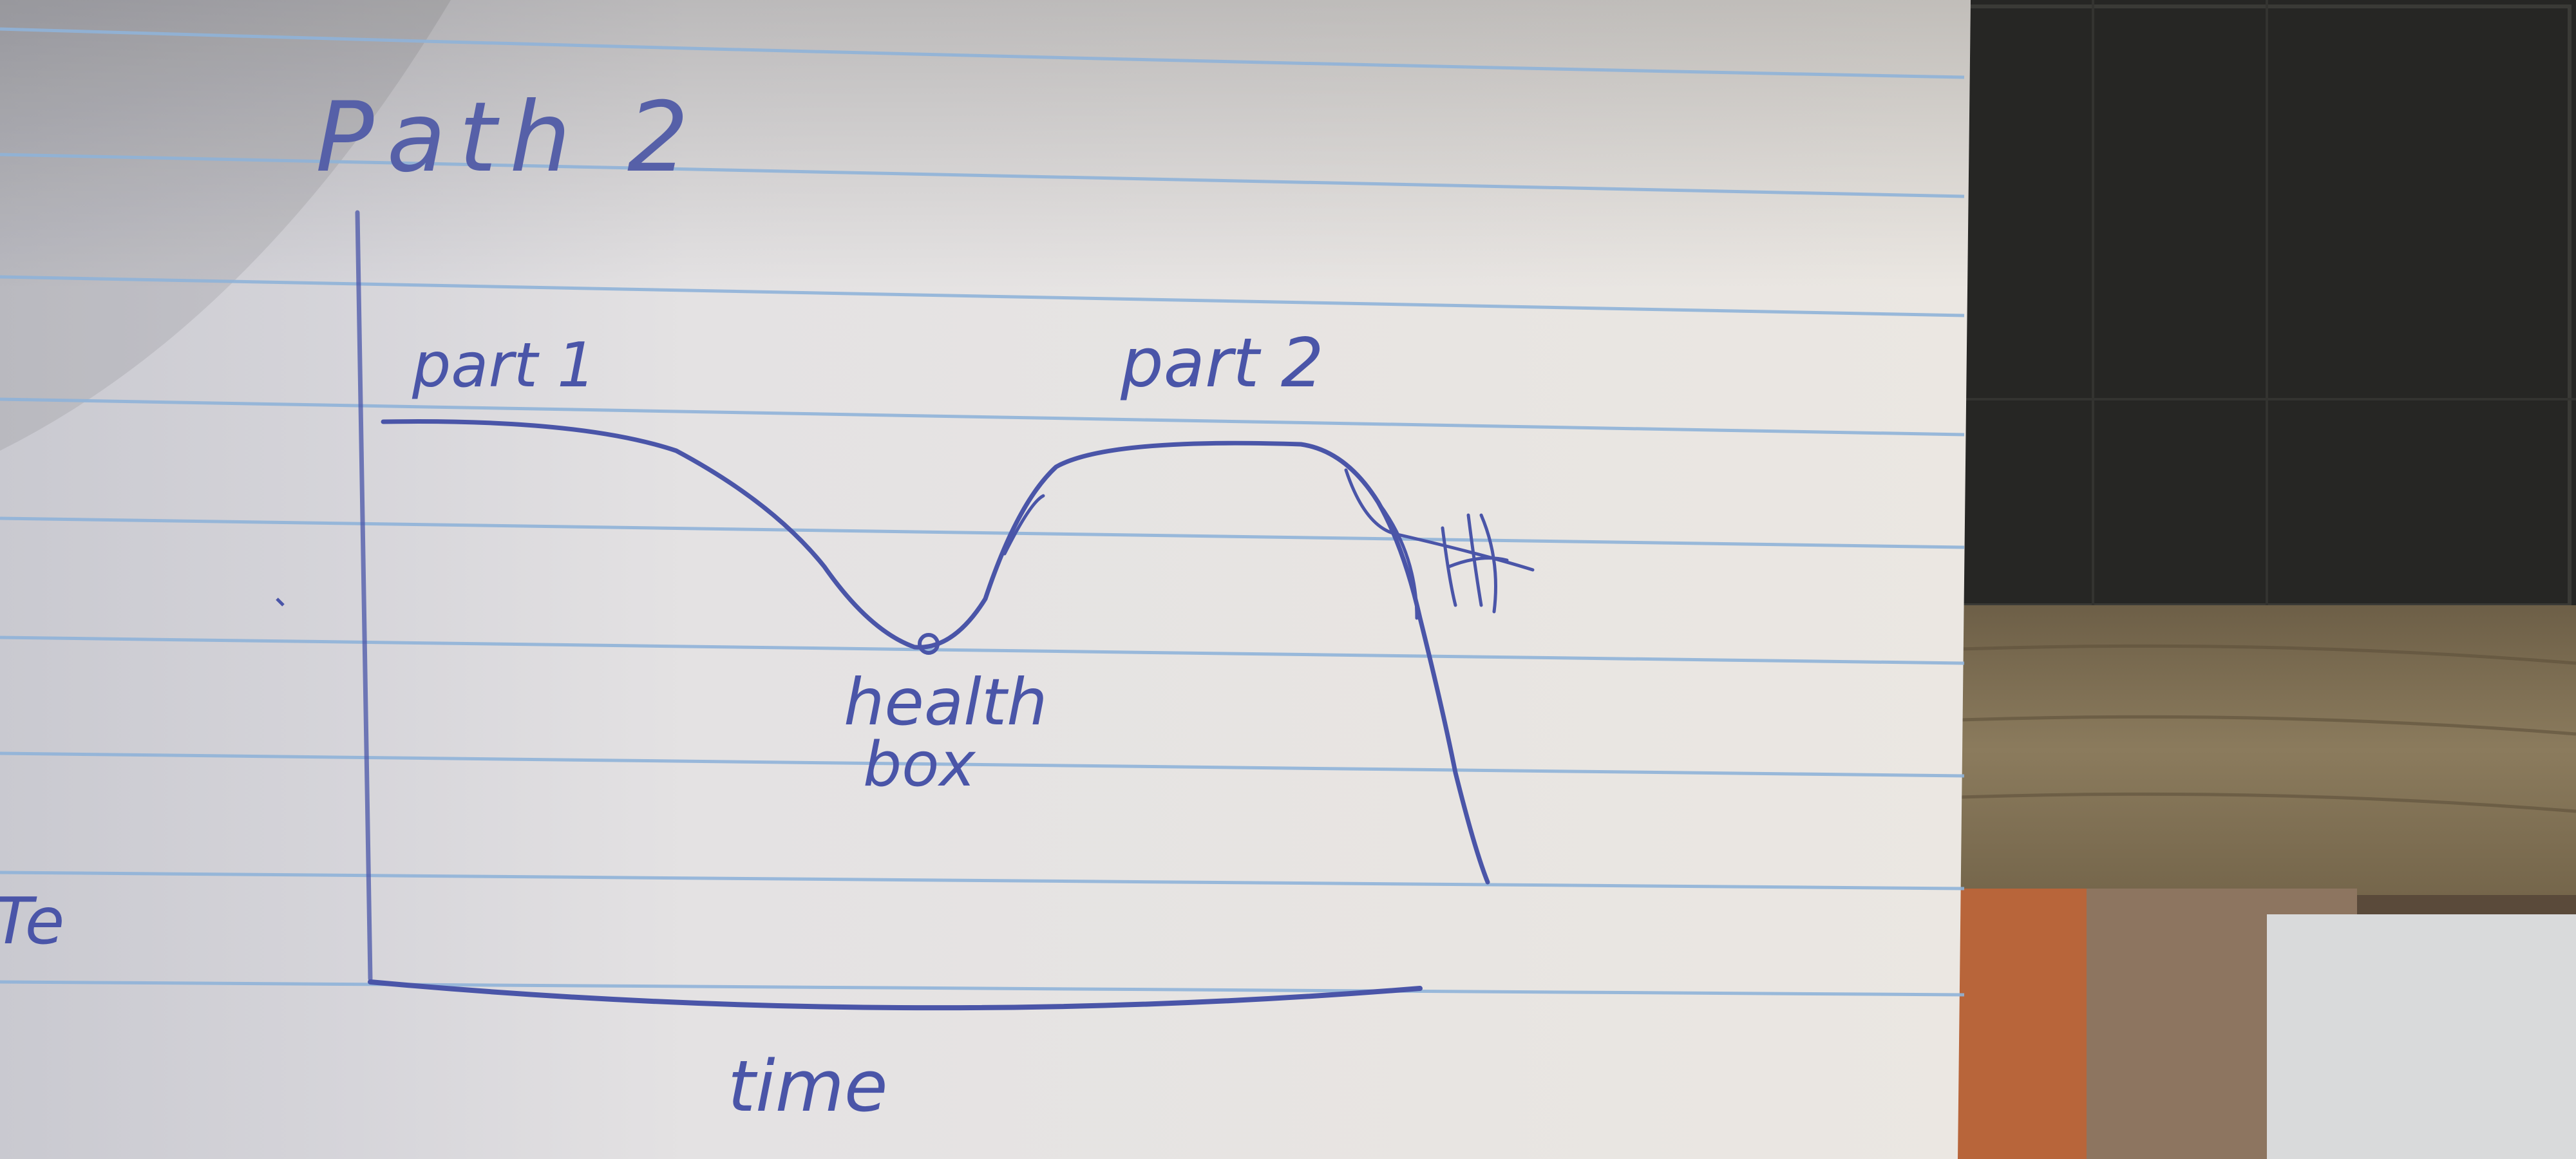 Image resolution: width=2576 pixels, height=1159 pixels. What do you see at coordinates (946, 702) in the screenshot?
I see `health-box-label-line1: health` at bounding box center [946, 702].